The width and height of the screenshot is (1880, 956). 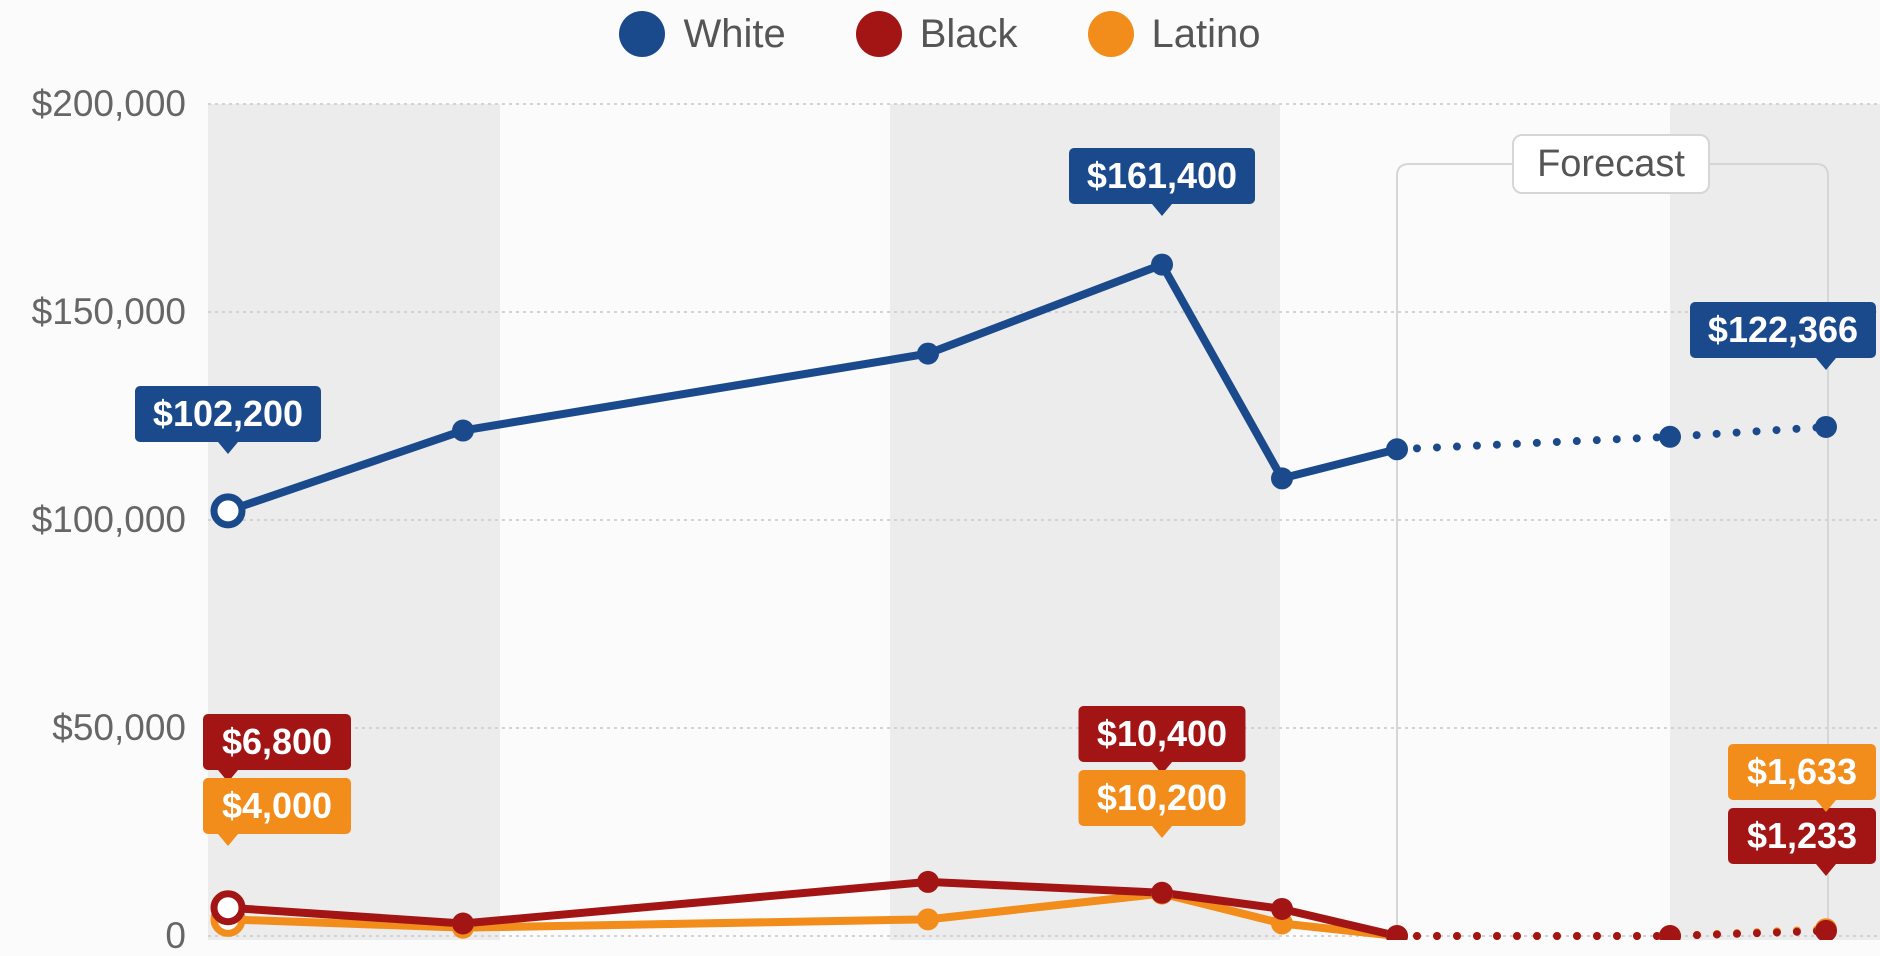 I want to click on data-label-text-latino-3: $10,200, so click(x=1162, y=797).